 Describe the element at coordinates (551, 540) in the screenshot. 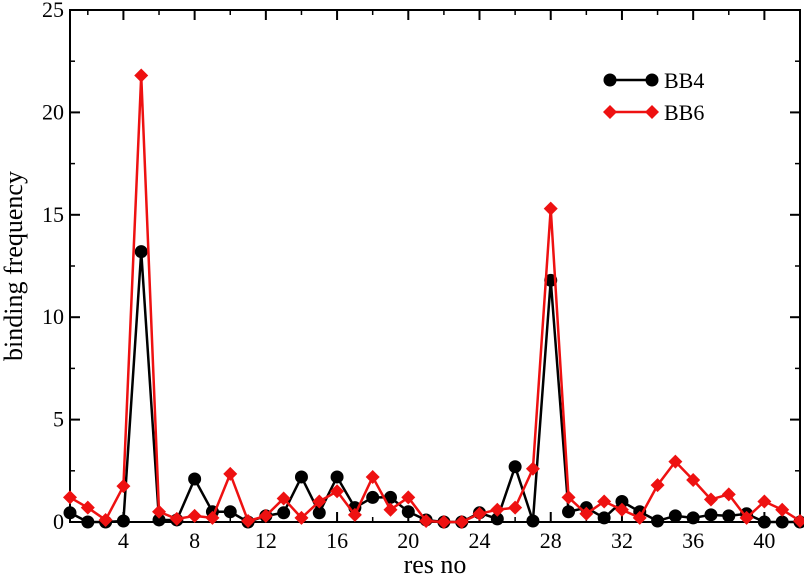

I see `x-tick-label: 28` at that location.